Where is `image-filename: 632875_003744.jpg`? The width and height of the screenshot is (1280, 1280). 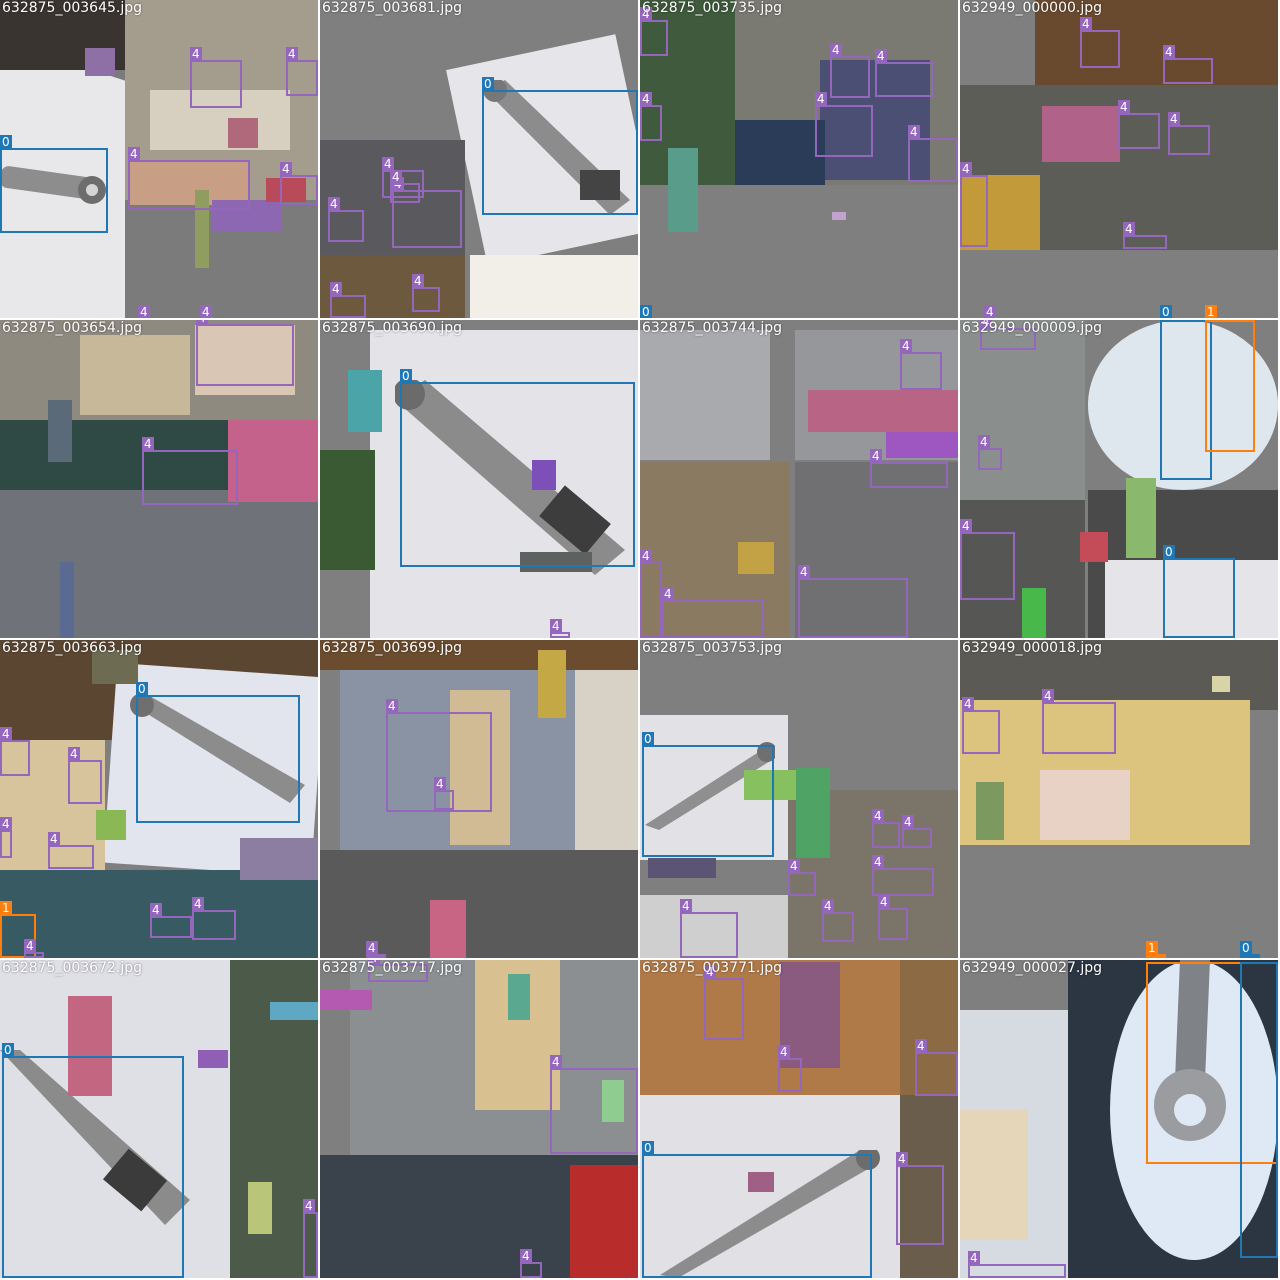
image-filename: 632875_003744.jpg is located at coordinates (712, 328).